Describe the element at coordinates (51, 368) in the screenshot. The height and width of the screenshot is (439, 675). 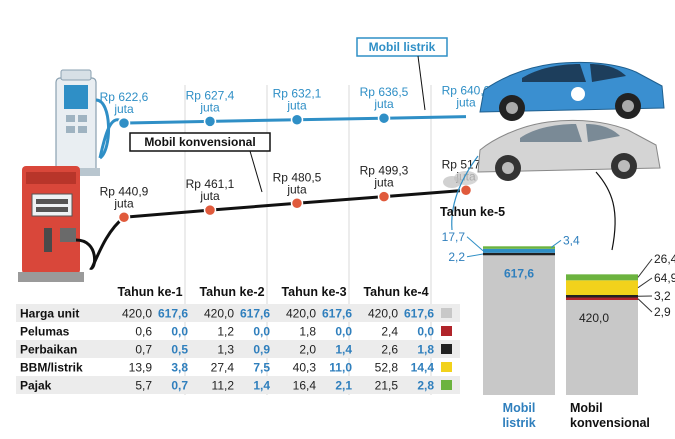
I see `row-label: BBM/listrik` at that location.